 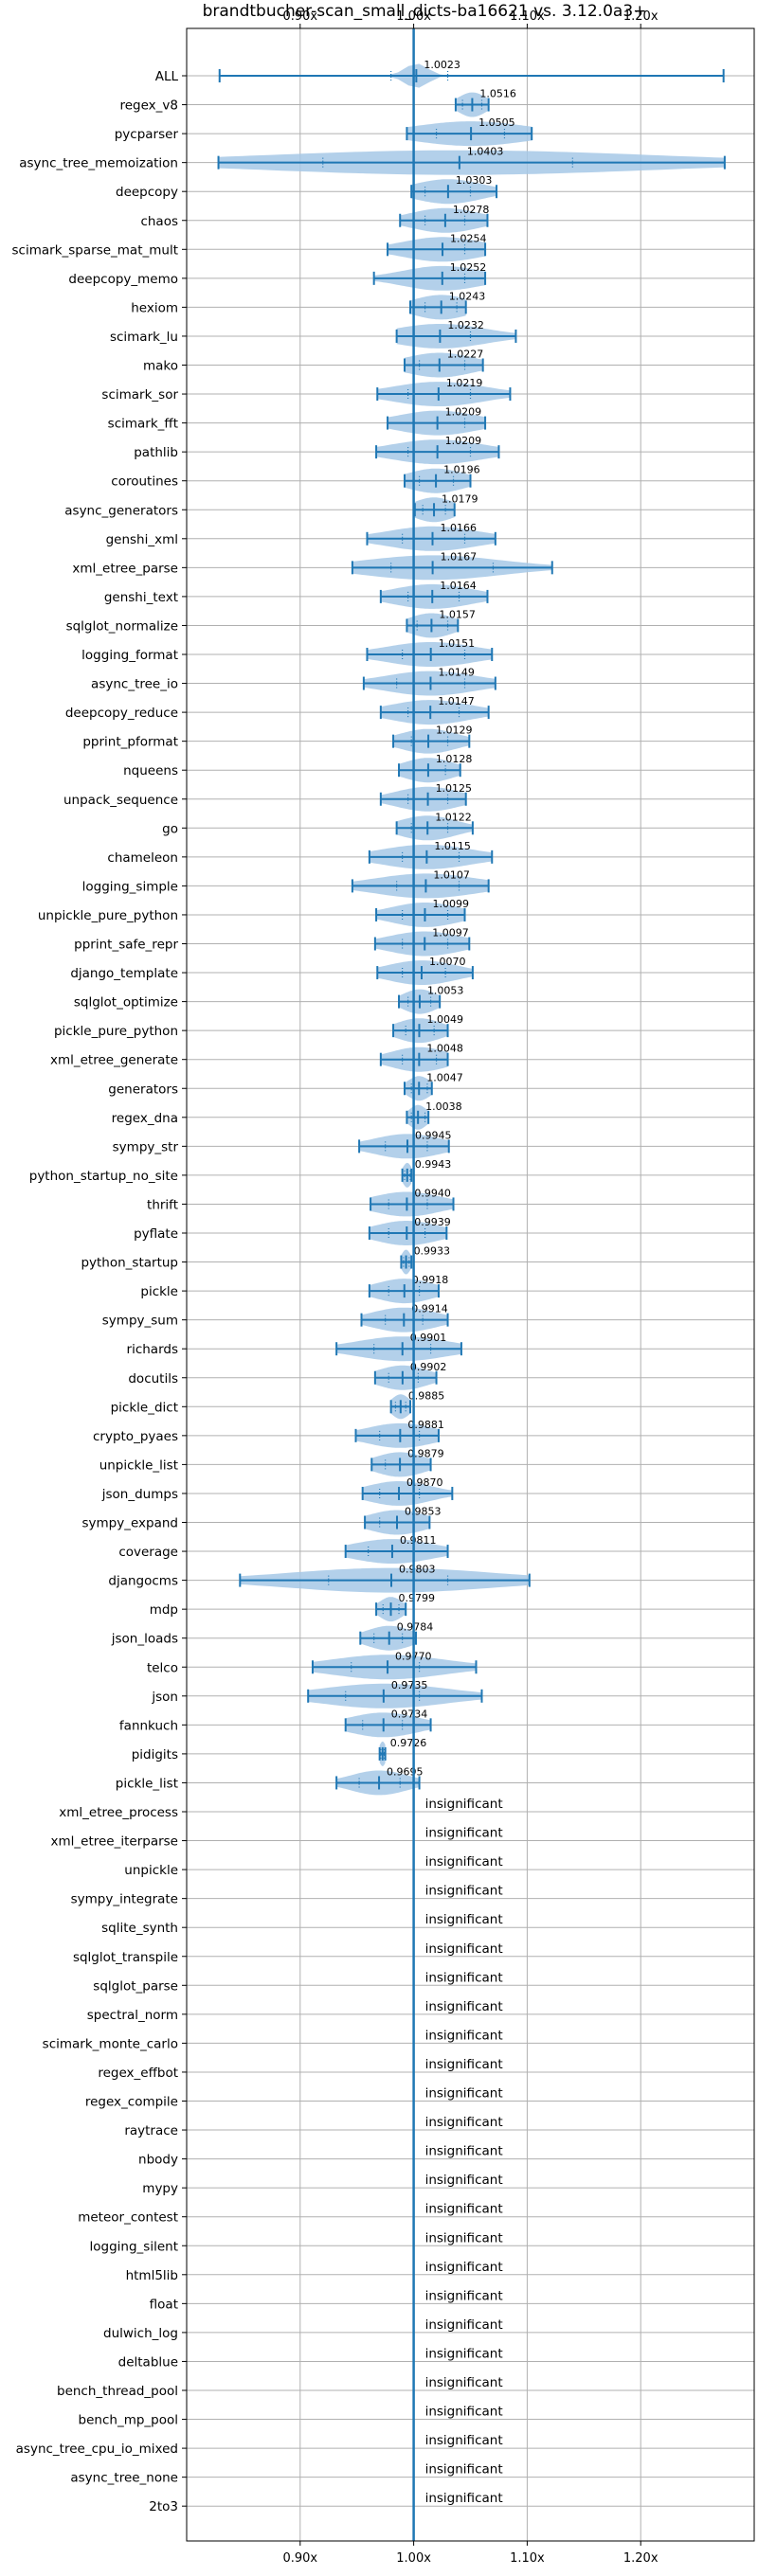 I want to click on benchmark-name-label: deepcopy_memo, so click(x=123, y=279).